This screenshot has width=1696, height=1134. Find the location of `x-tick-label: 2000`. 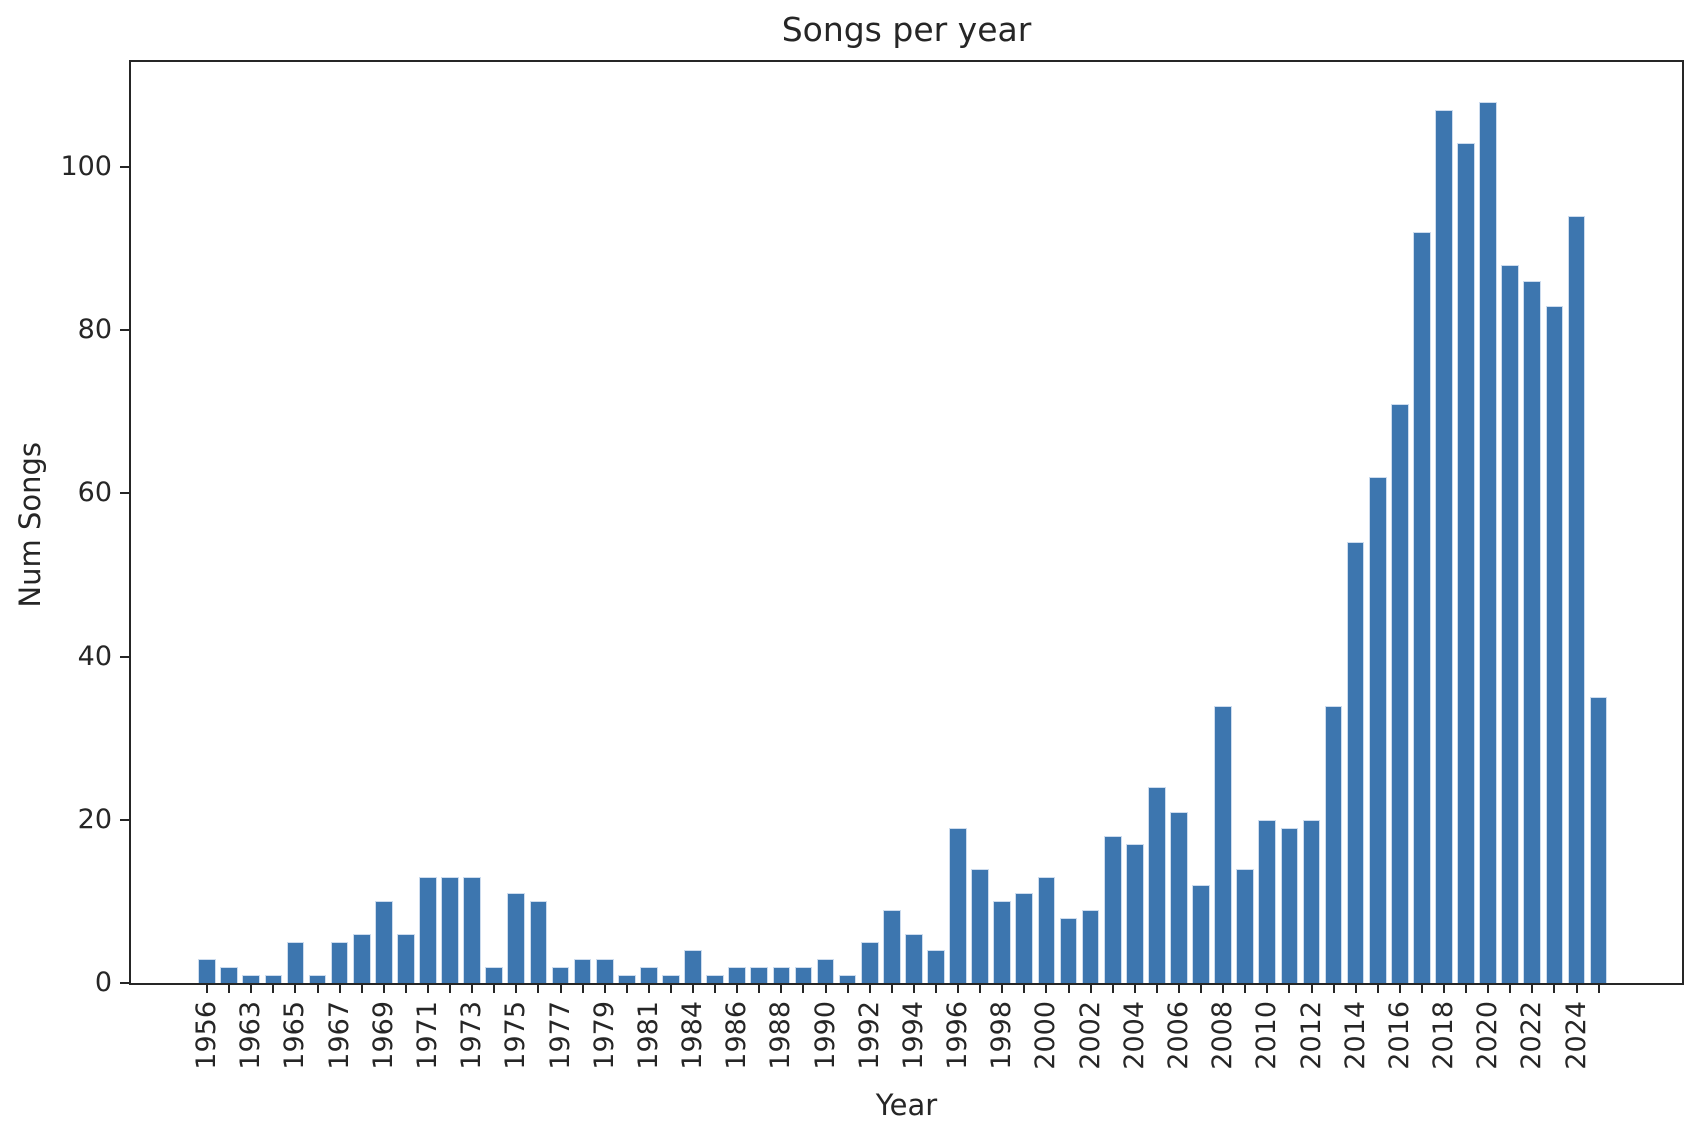

x-tick-label: 2000 is located at coordinates (1046, 1035).